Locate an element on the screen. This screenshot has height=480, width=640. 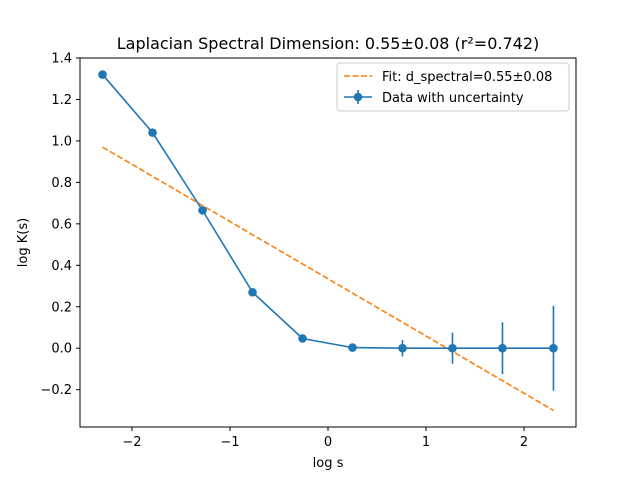
y-tick-label: 1.4 is located at coordinates (61, 59).